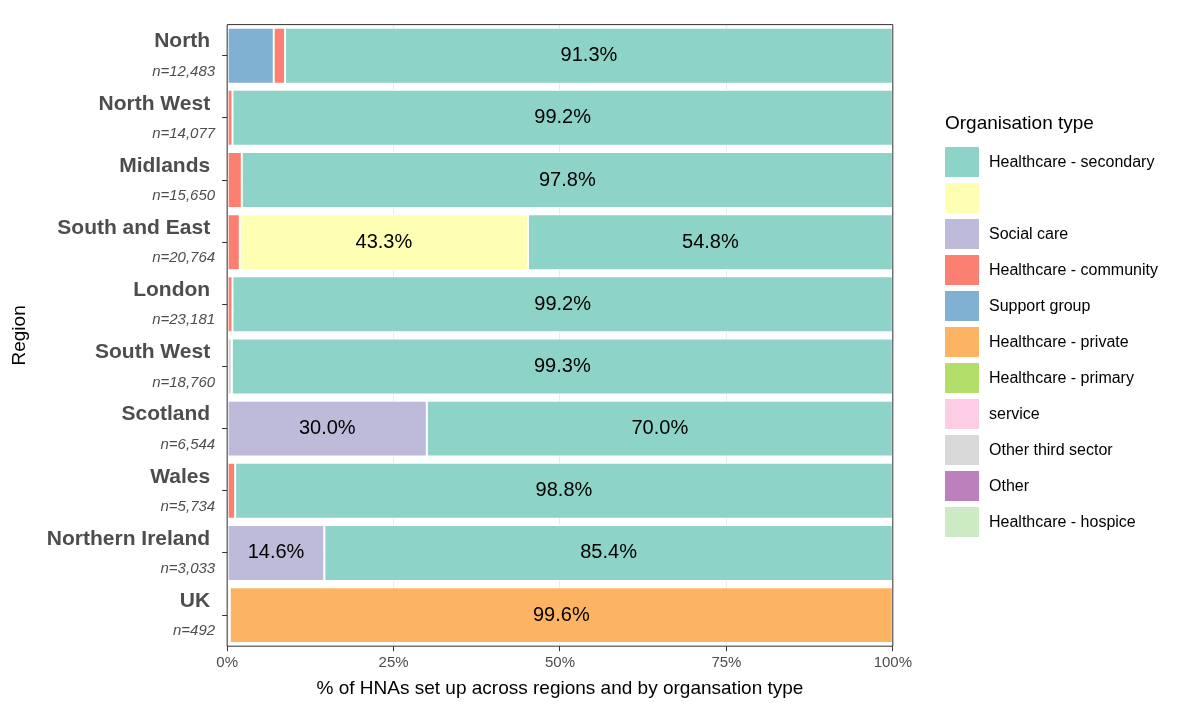  Describe the element at coordinates (276, 551) in the screenshot. I see `data-label: 14.6%` at that location.